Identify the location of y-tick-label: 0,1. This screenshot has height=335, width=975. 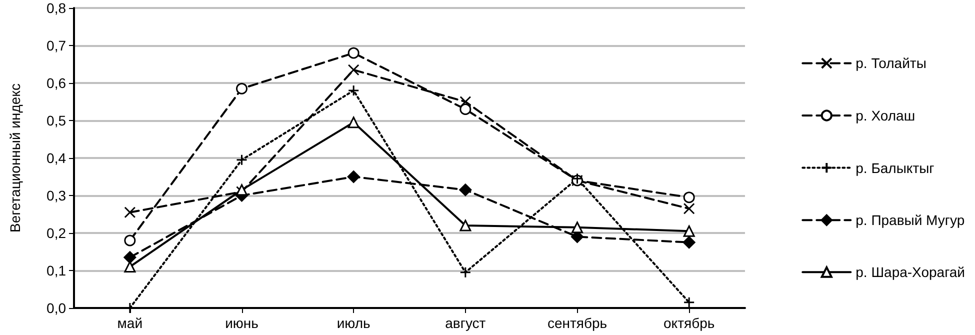
(56, 270).